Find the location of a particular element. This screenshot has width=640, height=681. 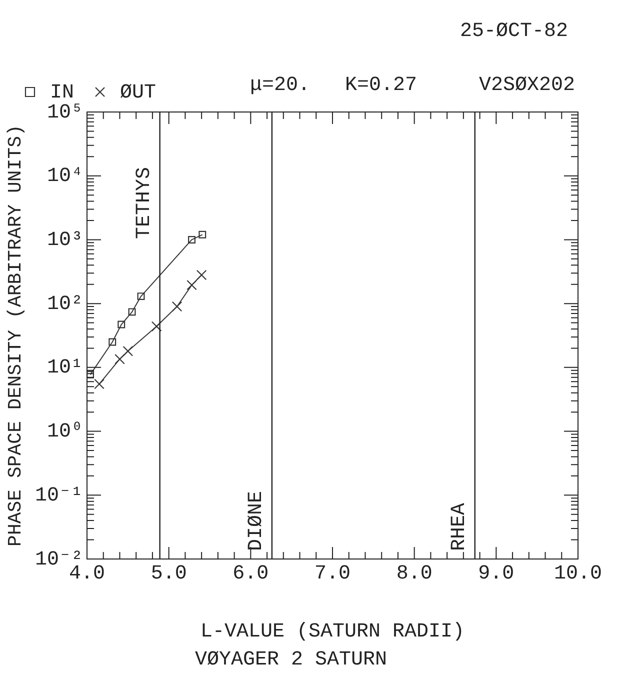

x-tick-label: 7.0 is located at coordinates (332, 574).